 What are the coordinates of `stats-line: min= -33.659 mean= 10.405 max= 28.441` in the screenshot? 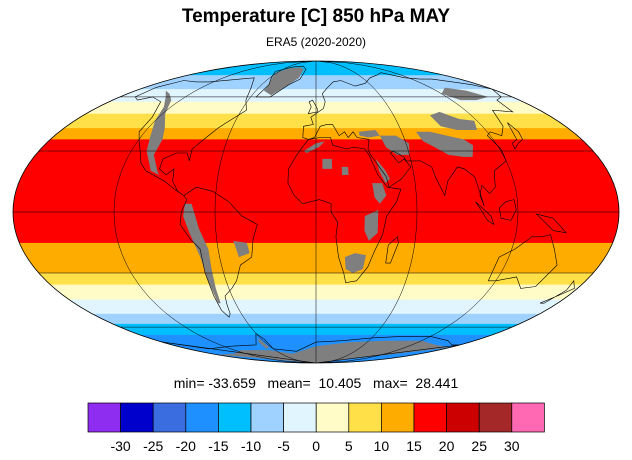 It's located at (316, 383).